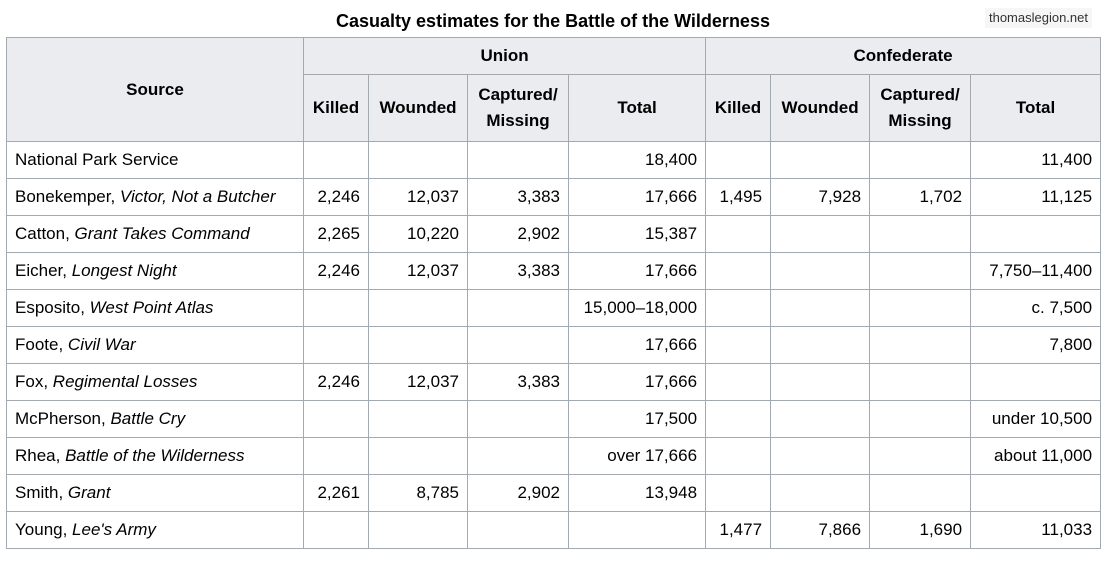 This screenshot has height=563, width=1106. What do you see at coordinates (820, 197) in the screenshot?
I see `cell-c-wounded: 7,928` at bounding box center [820, 197].